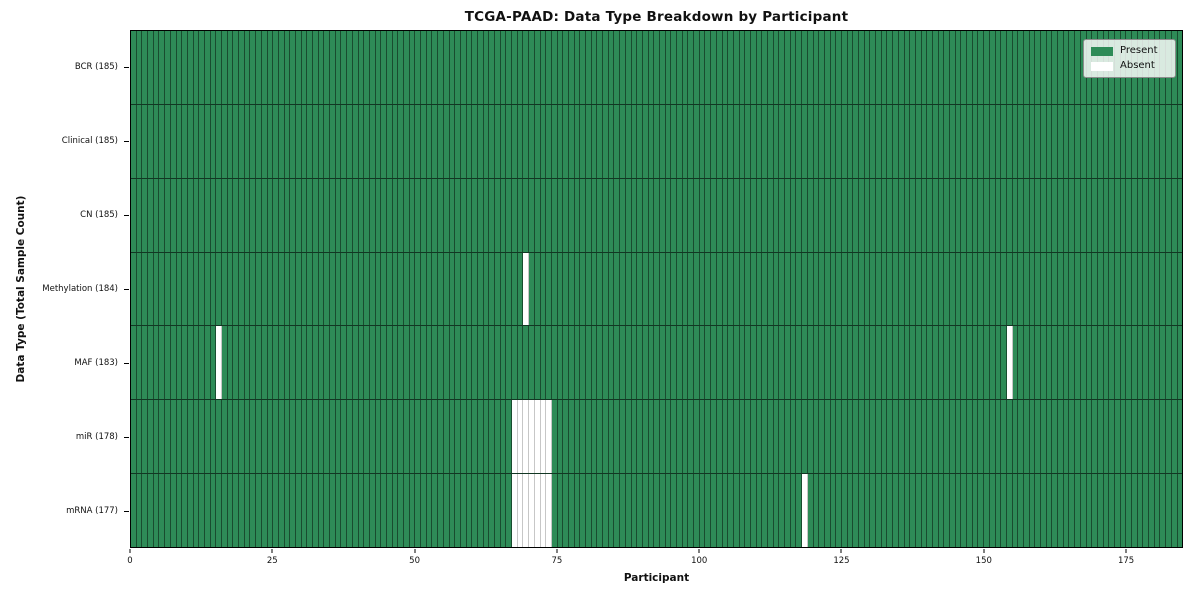  What do you see at coordinates (537, 437) in the screenshot?
I see `cell-absent` at bounding box center [537, 437].